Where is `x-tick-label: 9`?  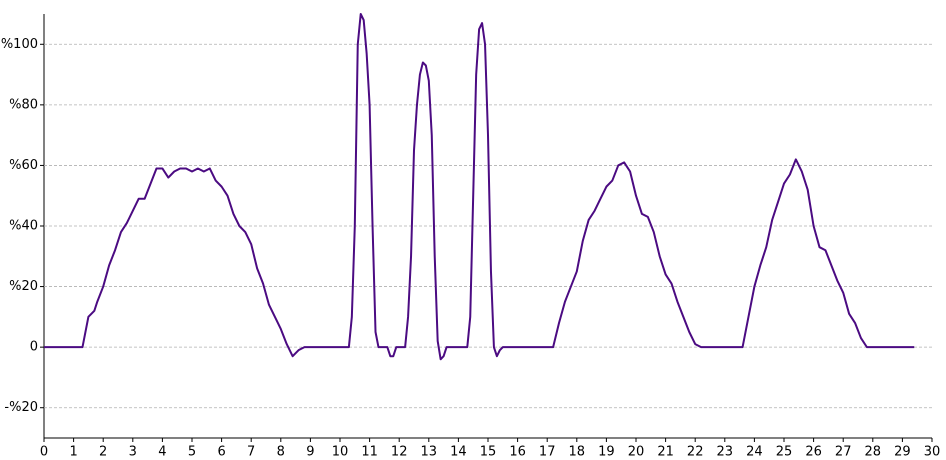 x-tick-label: 9 is located at coordinates (310, 452).